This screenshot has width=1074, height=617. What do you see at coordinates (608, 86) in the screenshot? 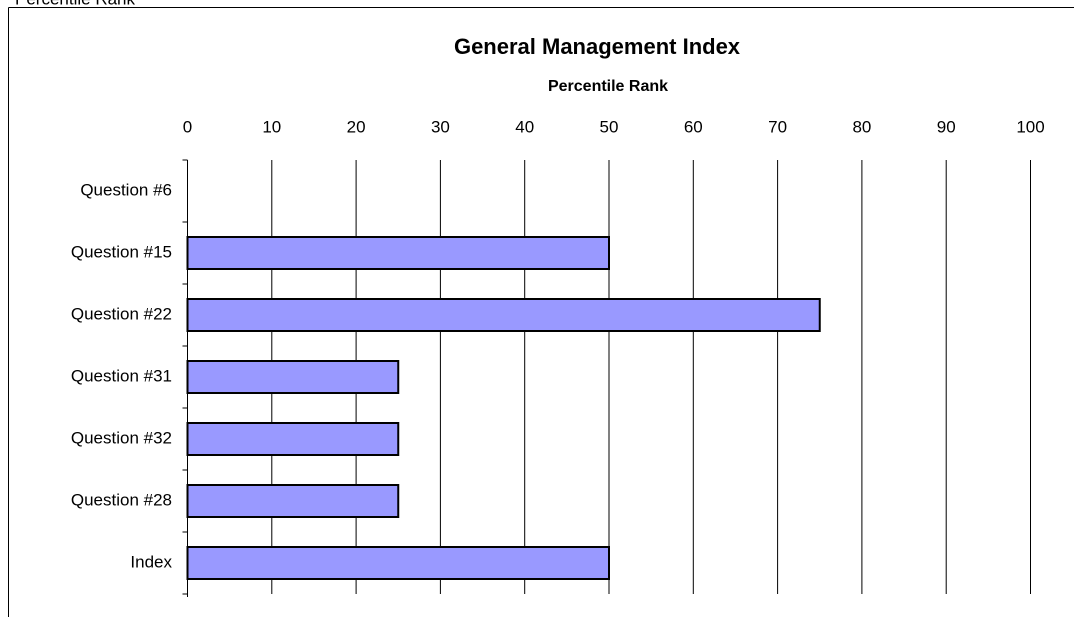
I see `axis-title: Percentile Rank` at bounding box center [608, 86].